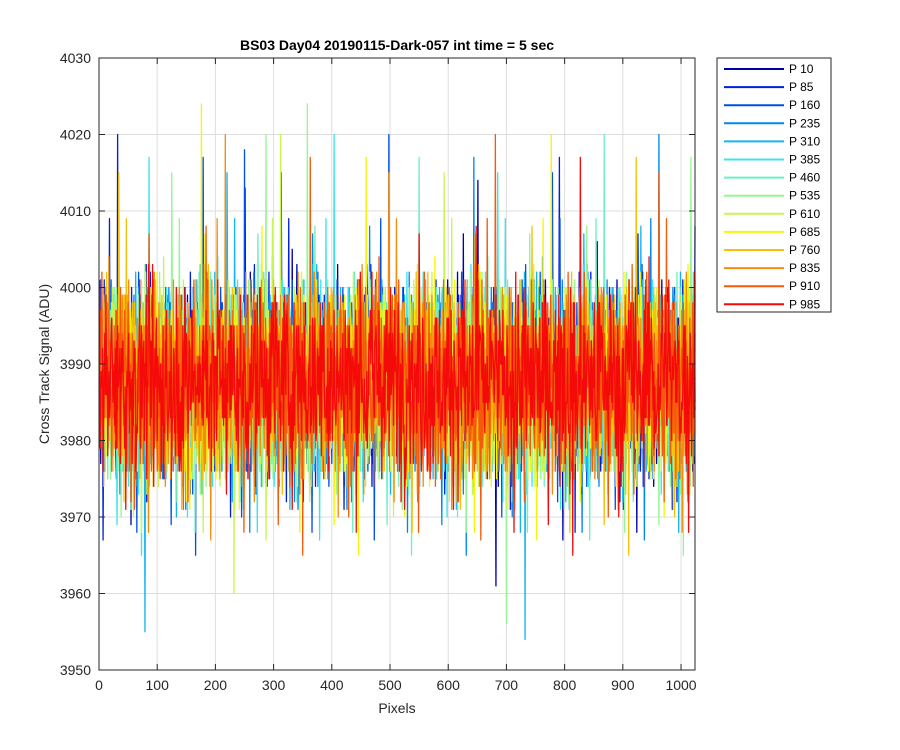  I want to click on x-tick-label: 900, so click(623, 685).